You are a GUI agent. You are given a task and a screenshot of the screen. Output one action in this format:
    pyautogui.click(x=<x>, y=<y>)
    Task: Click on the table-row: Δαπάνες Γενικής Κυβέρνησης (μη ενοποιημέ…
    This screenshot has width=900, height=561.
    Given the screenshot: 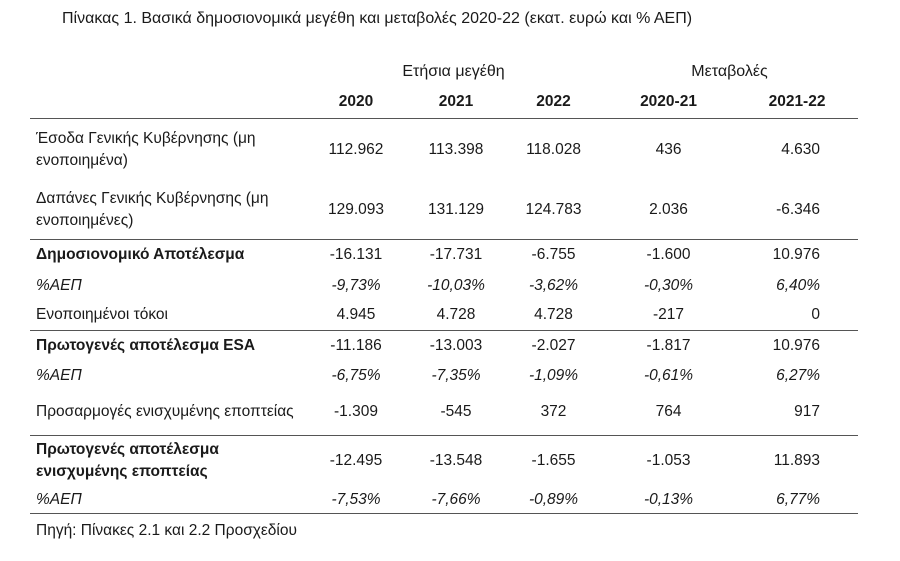 What is the action you would take?
    pyautogui.click(x=444, y=210)
    